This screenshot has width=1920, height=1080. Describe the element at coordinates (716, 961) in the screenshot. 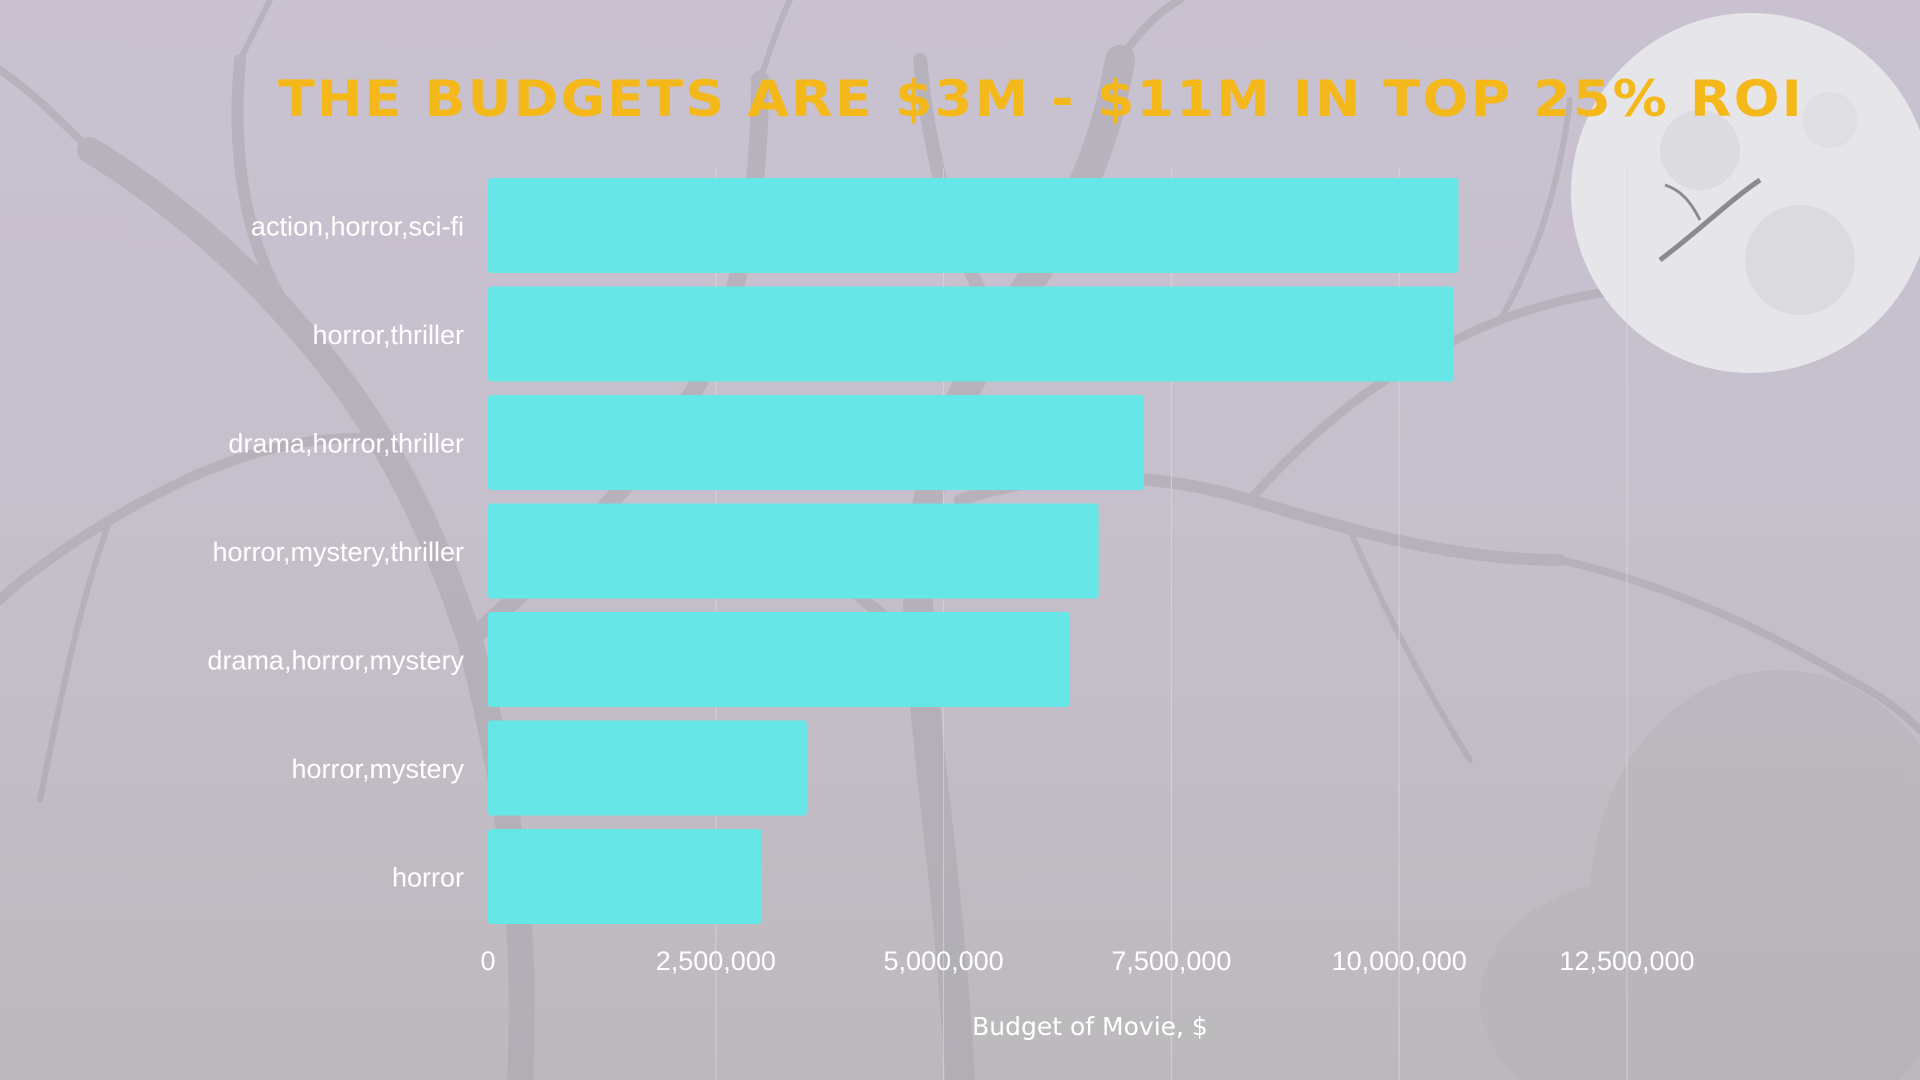

I see `x-tick-label-1: 2,500,000` at that location.